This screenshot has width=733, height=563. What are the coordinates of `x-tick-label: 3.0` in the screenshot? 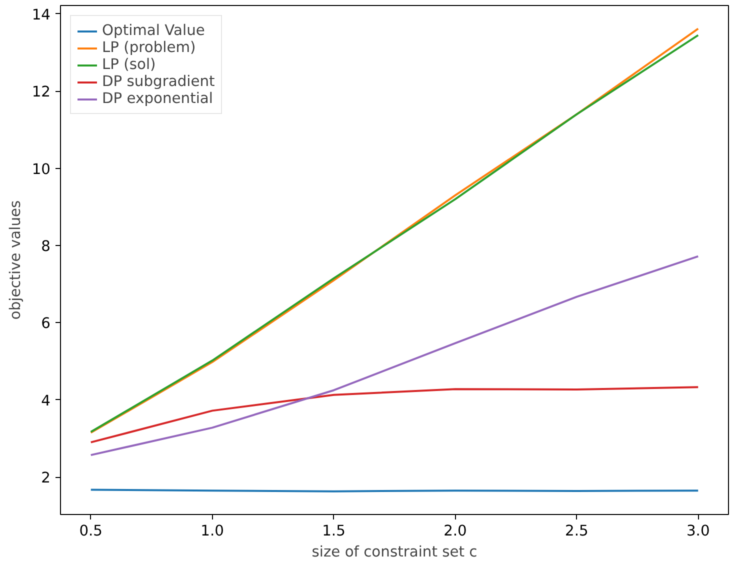 It's located at (698, 531).